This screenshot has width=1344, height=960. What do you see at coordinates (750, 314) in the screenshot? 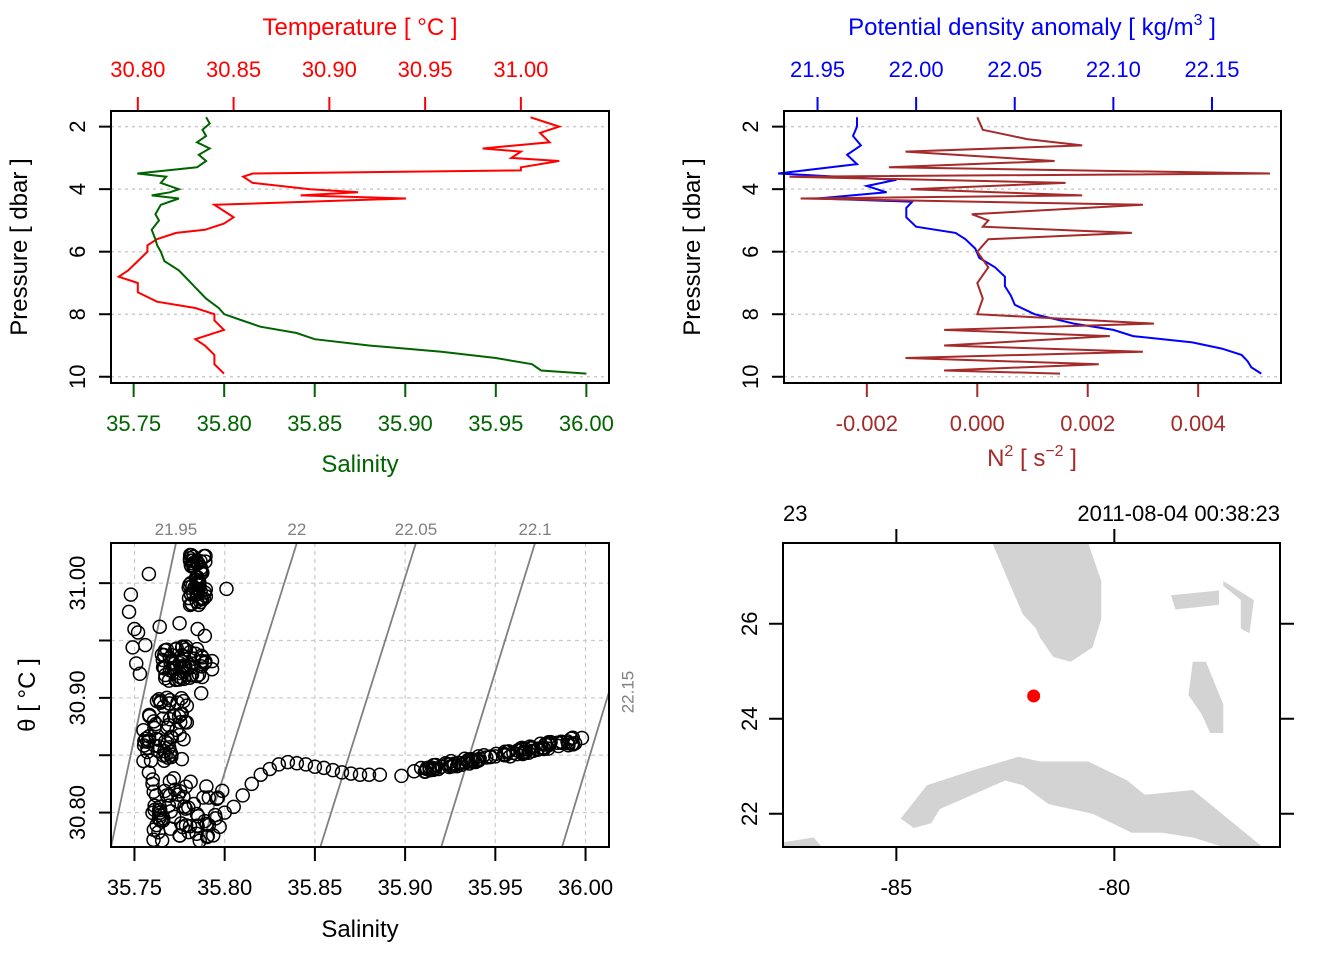
I see `y-tick-label: 8` at bounding box center [750, 314].